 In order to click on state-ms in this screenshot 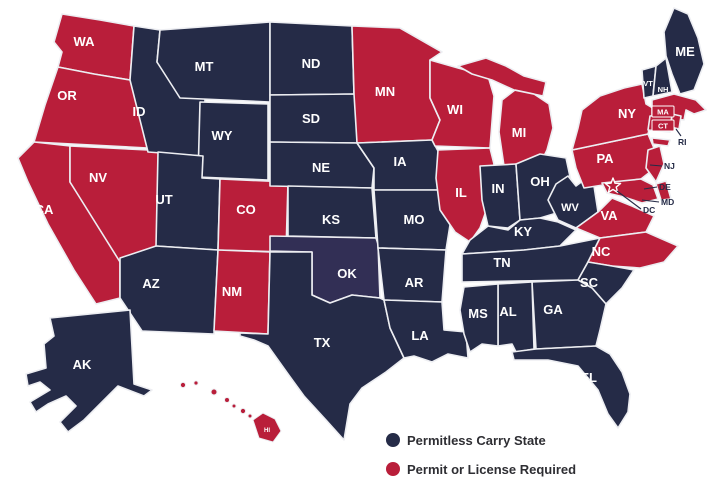, I will do `click(479, 318)`.